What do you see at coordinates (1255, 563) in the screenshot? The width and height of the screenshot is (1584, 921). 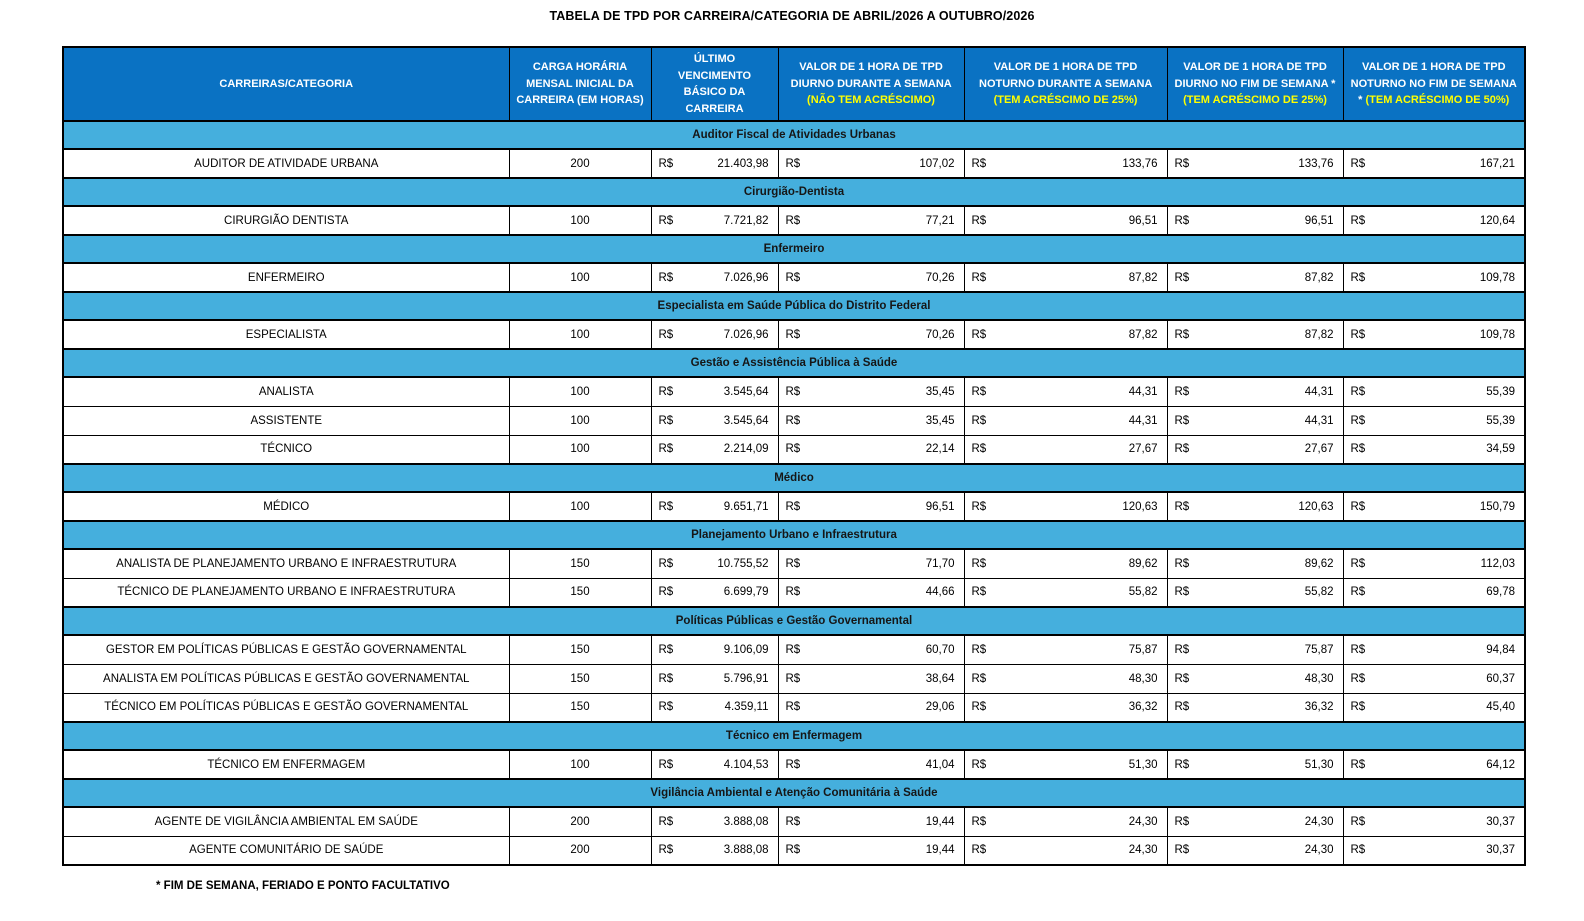 I see `currency-cell: R$ 89,62` at bounding box center [1255, 563].